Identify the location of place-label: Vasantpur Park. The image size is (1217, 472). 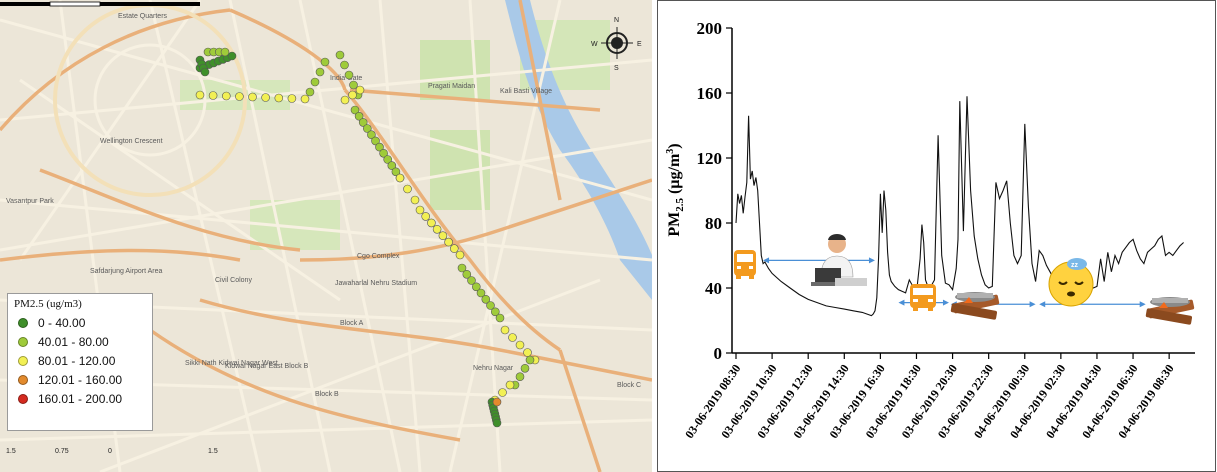
(30, 201).